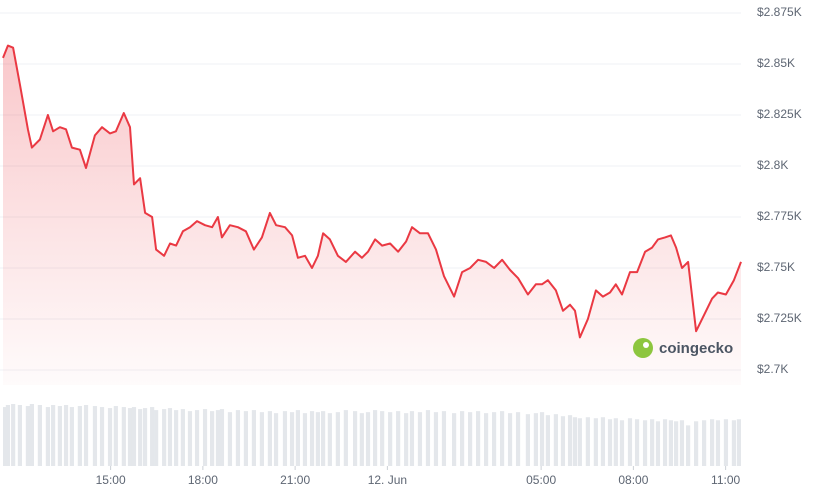  What do you see at coordinates (295, 480) in the screenshot?
I see `x-tick-label: 21:00` at bounding box center [295, 480].